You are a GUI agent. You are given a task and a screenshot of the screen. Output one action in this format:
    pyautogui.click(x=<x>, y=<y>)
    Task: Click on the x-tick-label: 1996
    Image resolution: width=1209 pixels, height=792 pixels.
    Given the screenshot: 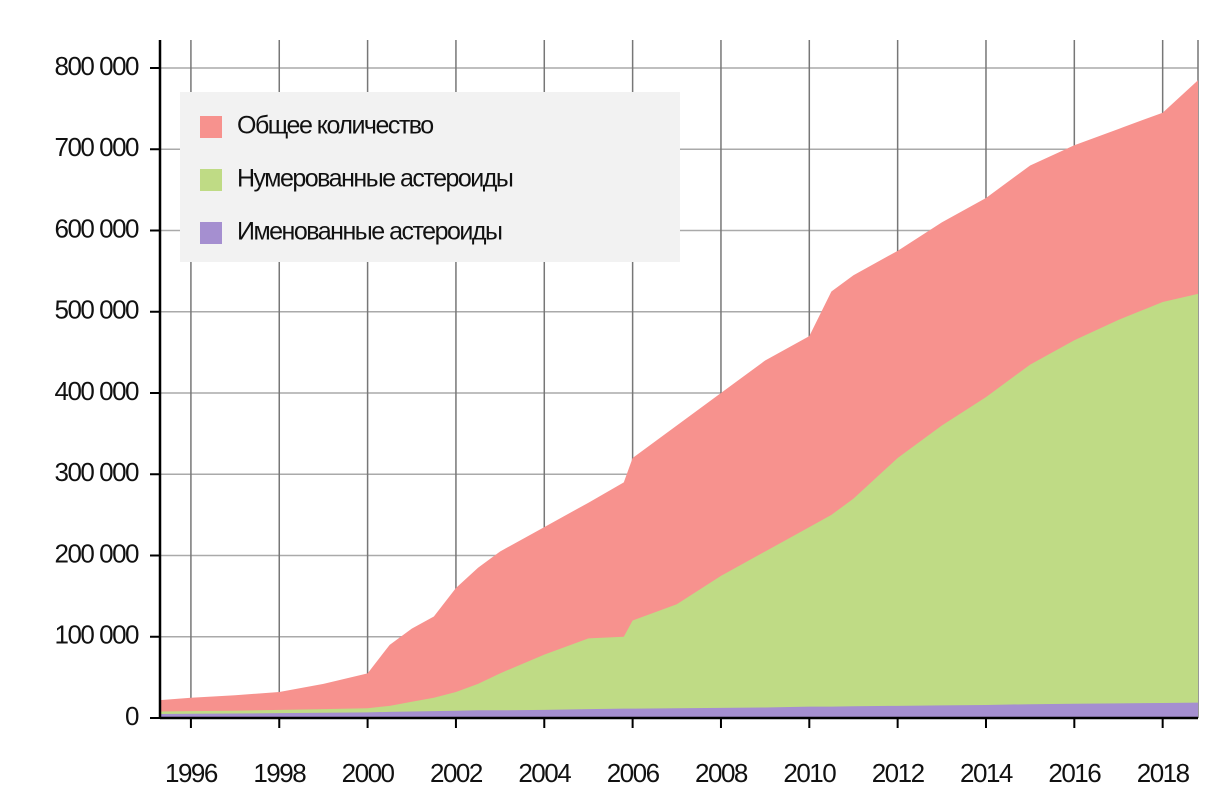 What is the action you would take?
    pyautogui.click(x=191, y=773)
    